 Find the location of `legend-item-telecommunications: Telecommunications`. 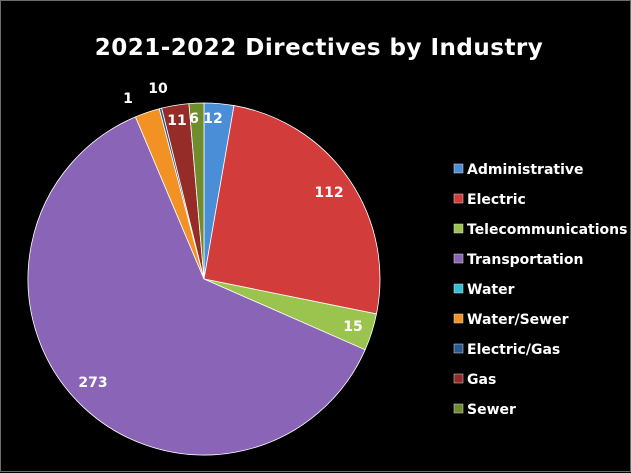

legend-item-telecommunications: Telecommunications is located at coordinates (540, 230).